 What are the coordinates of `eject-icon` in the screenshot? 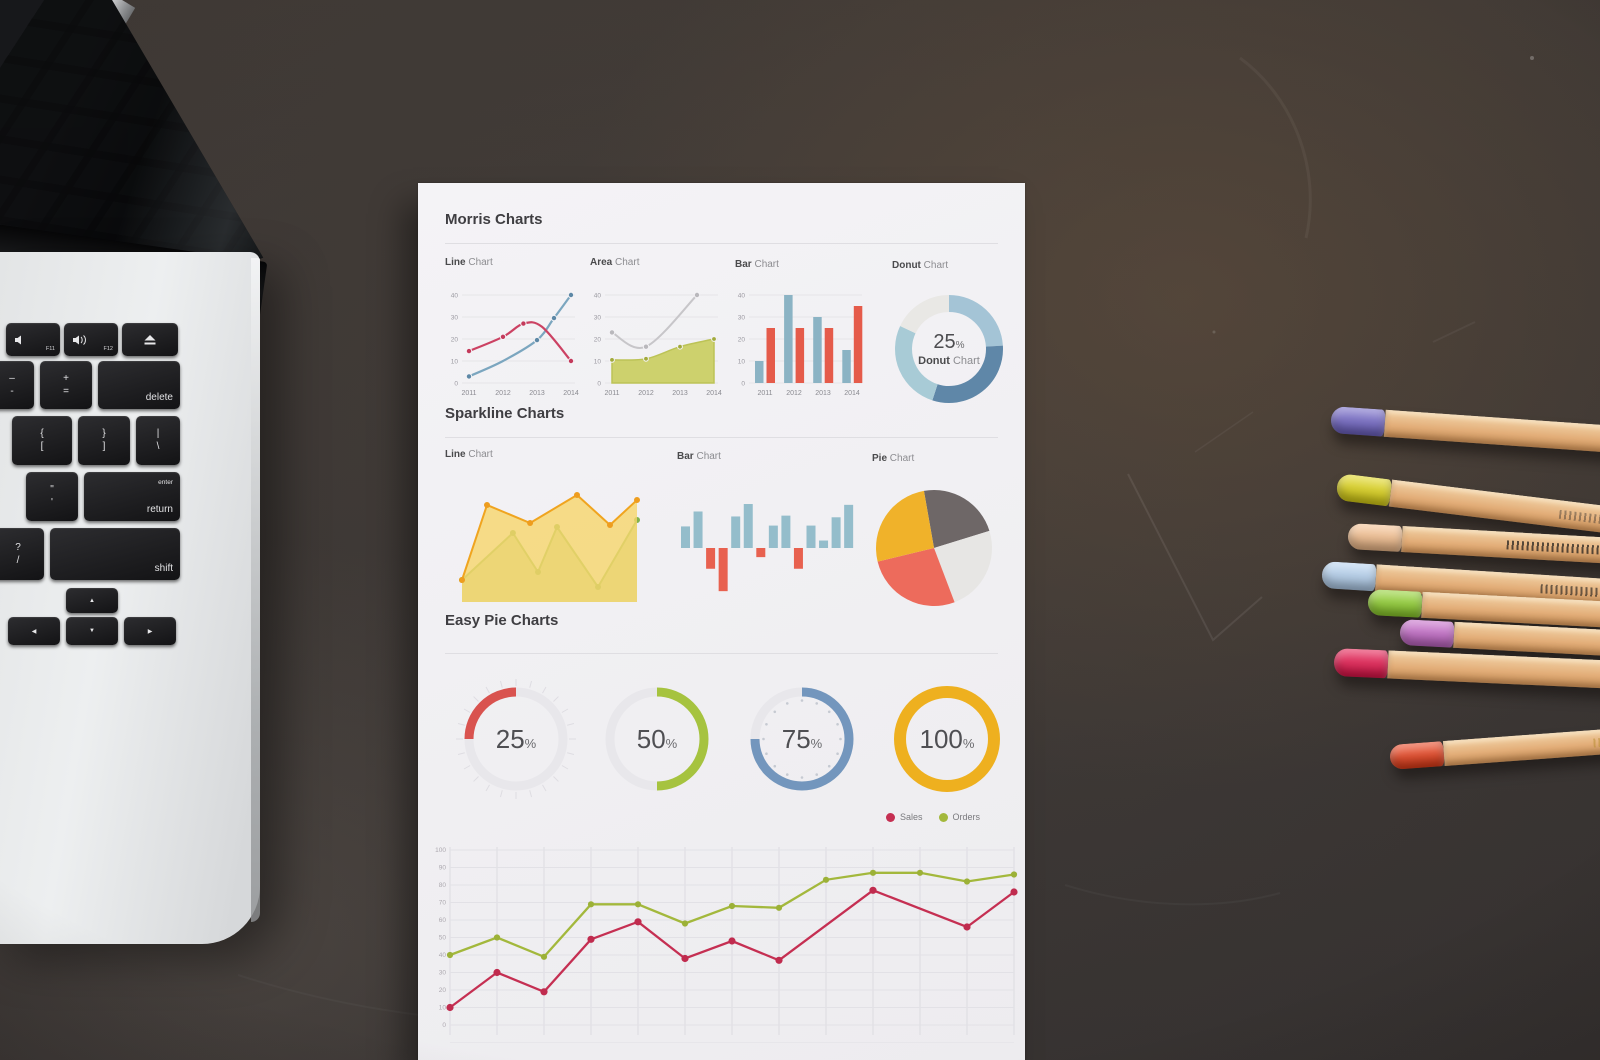 It's located at (150, 339).